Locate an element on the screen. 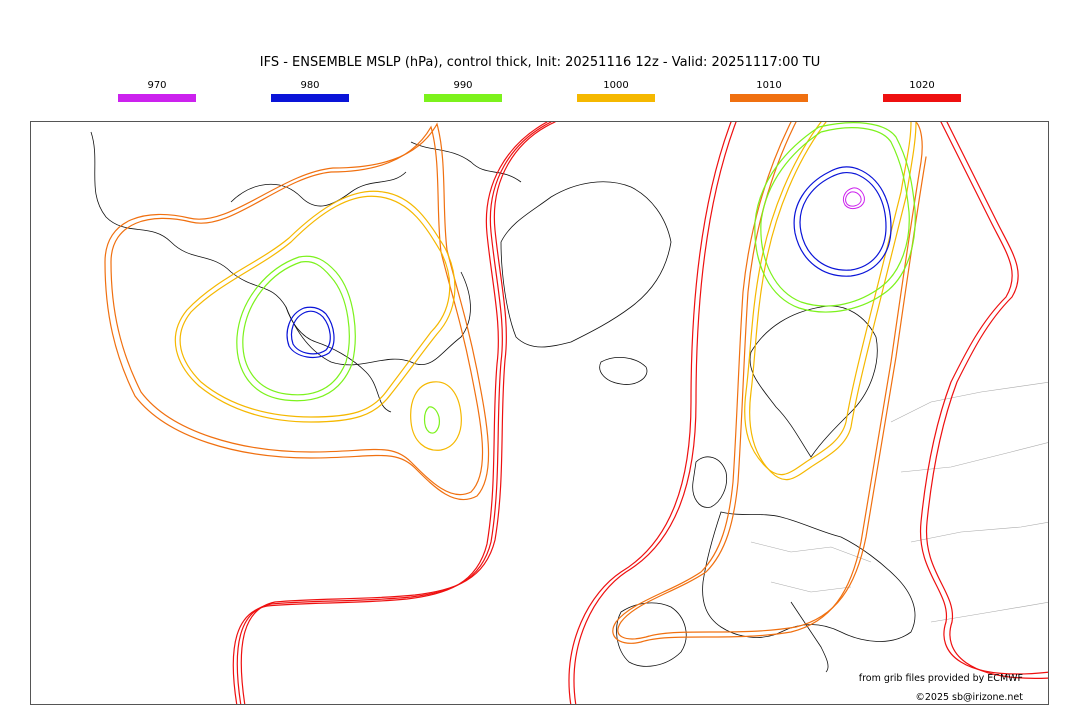  legend-label: 970 is located at coordinates (157, 85).